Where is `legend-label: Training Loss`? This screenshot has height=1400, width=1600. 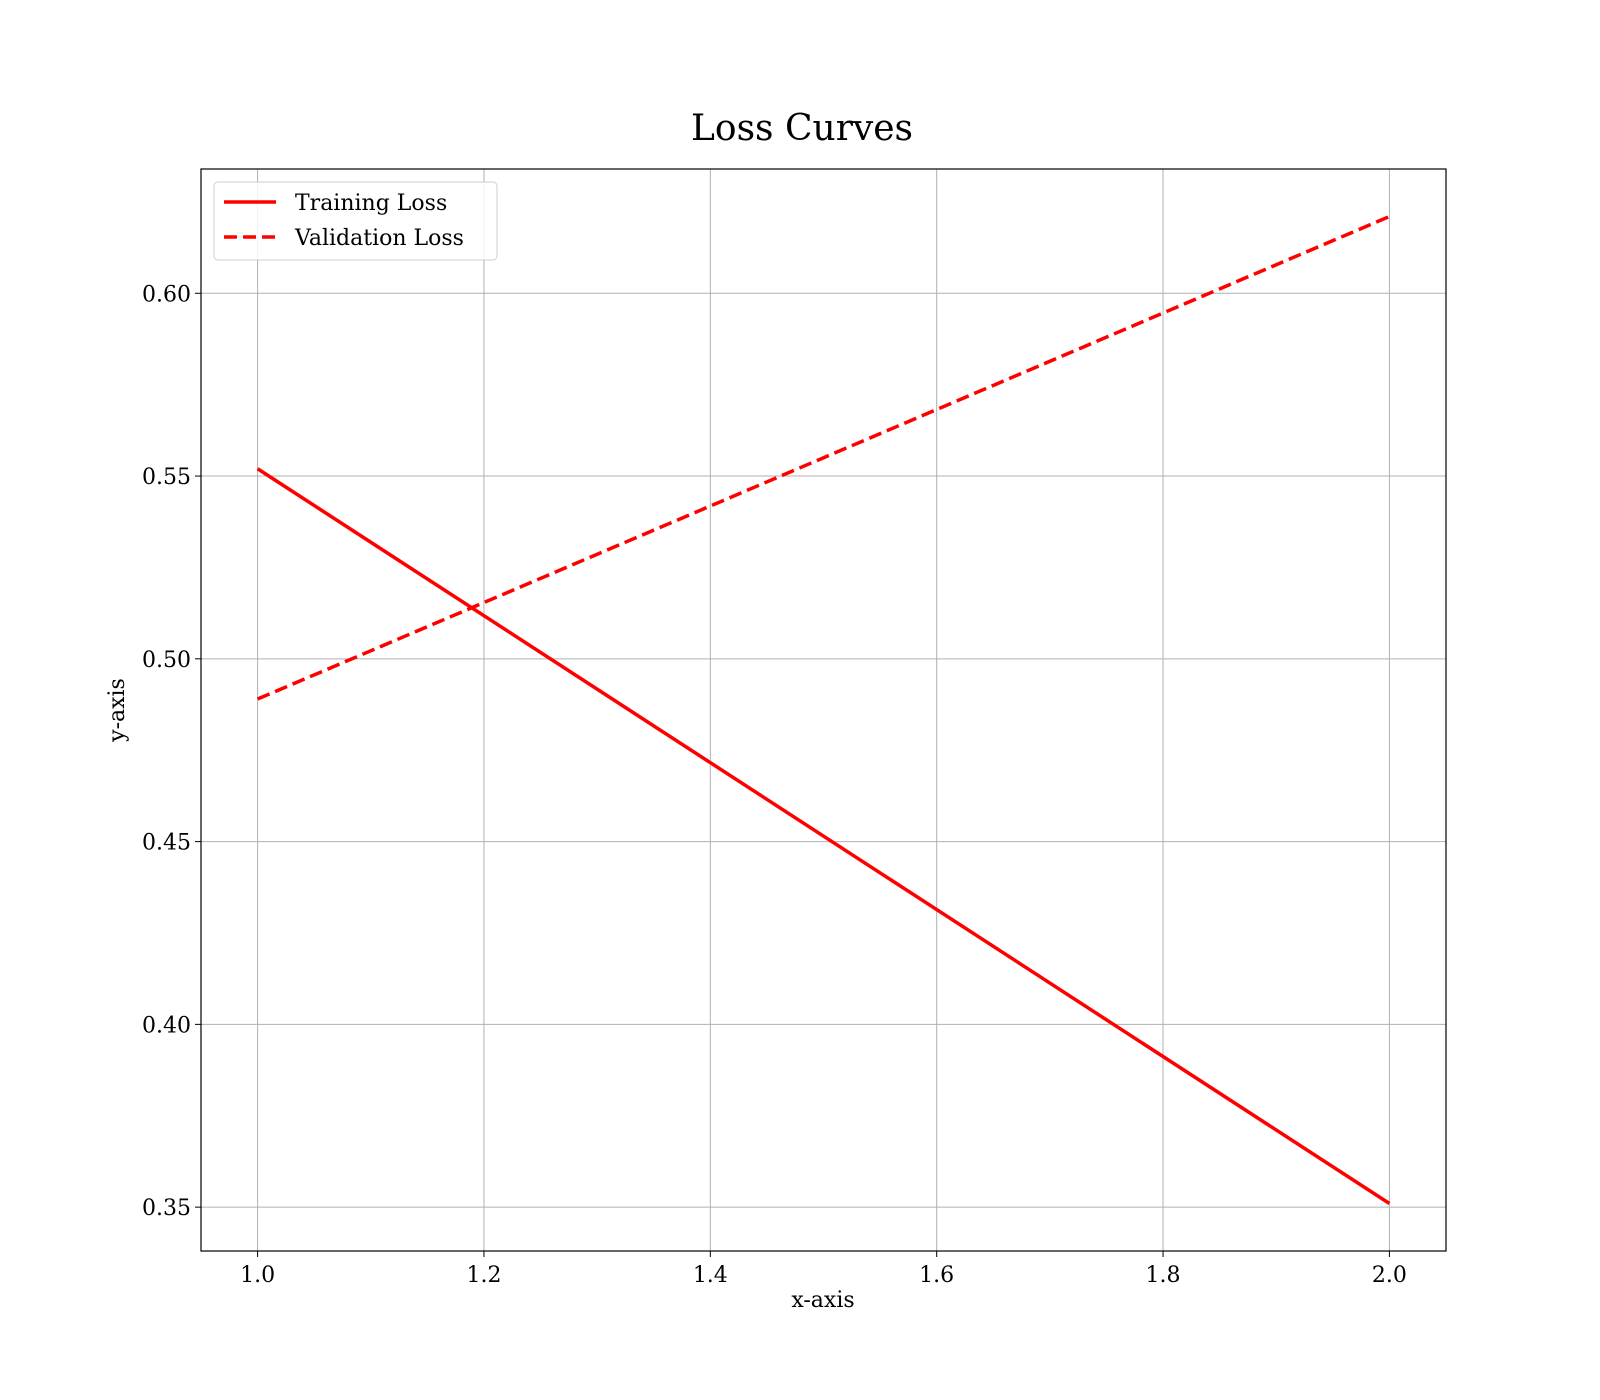 legend-label: Training Loss is located at coordinates (371, 203).